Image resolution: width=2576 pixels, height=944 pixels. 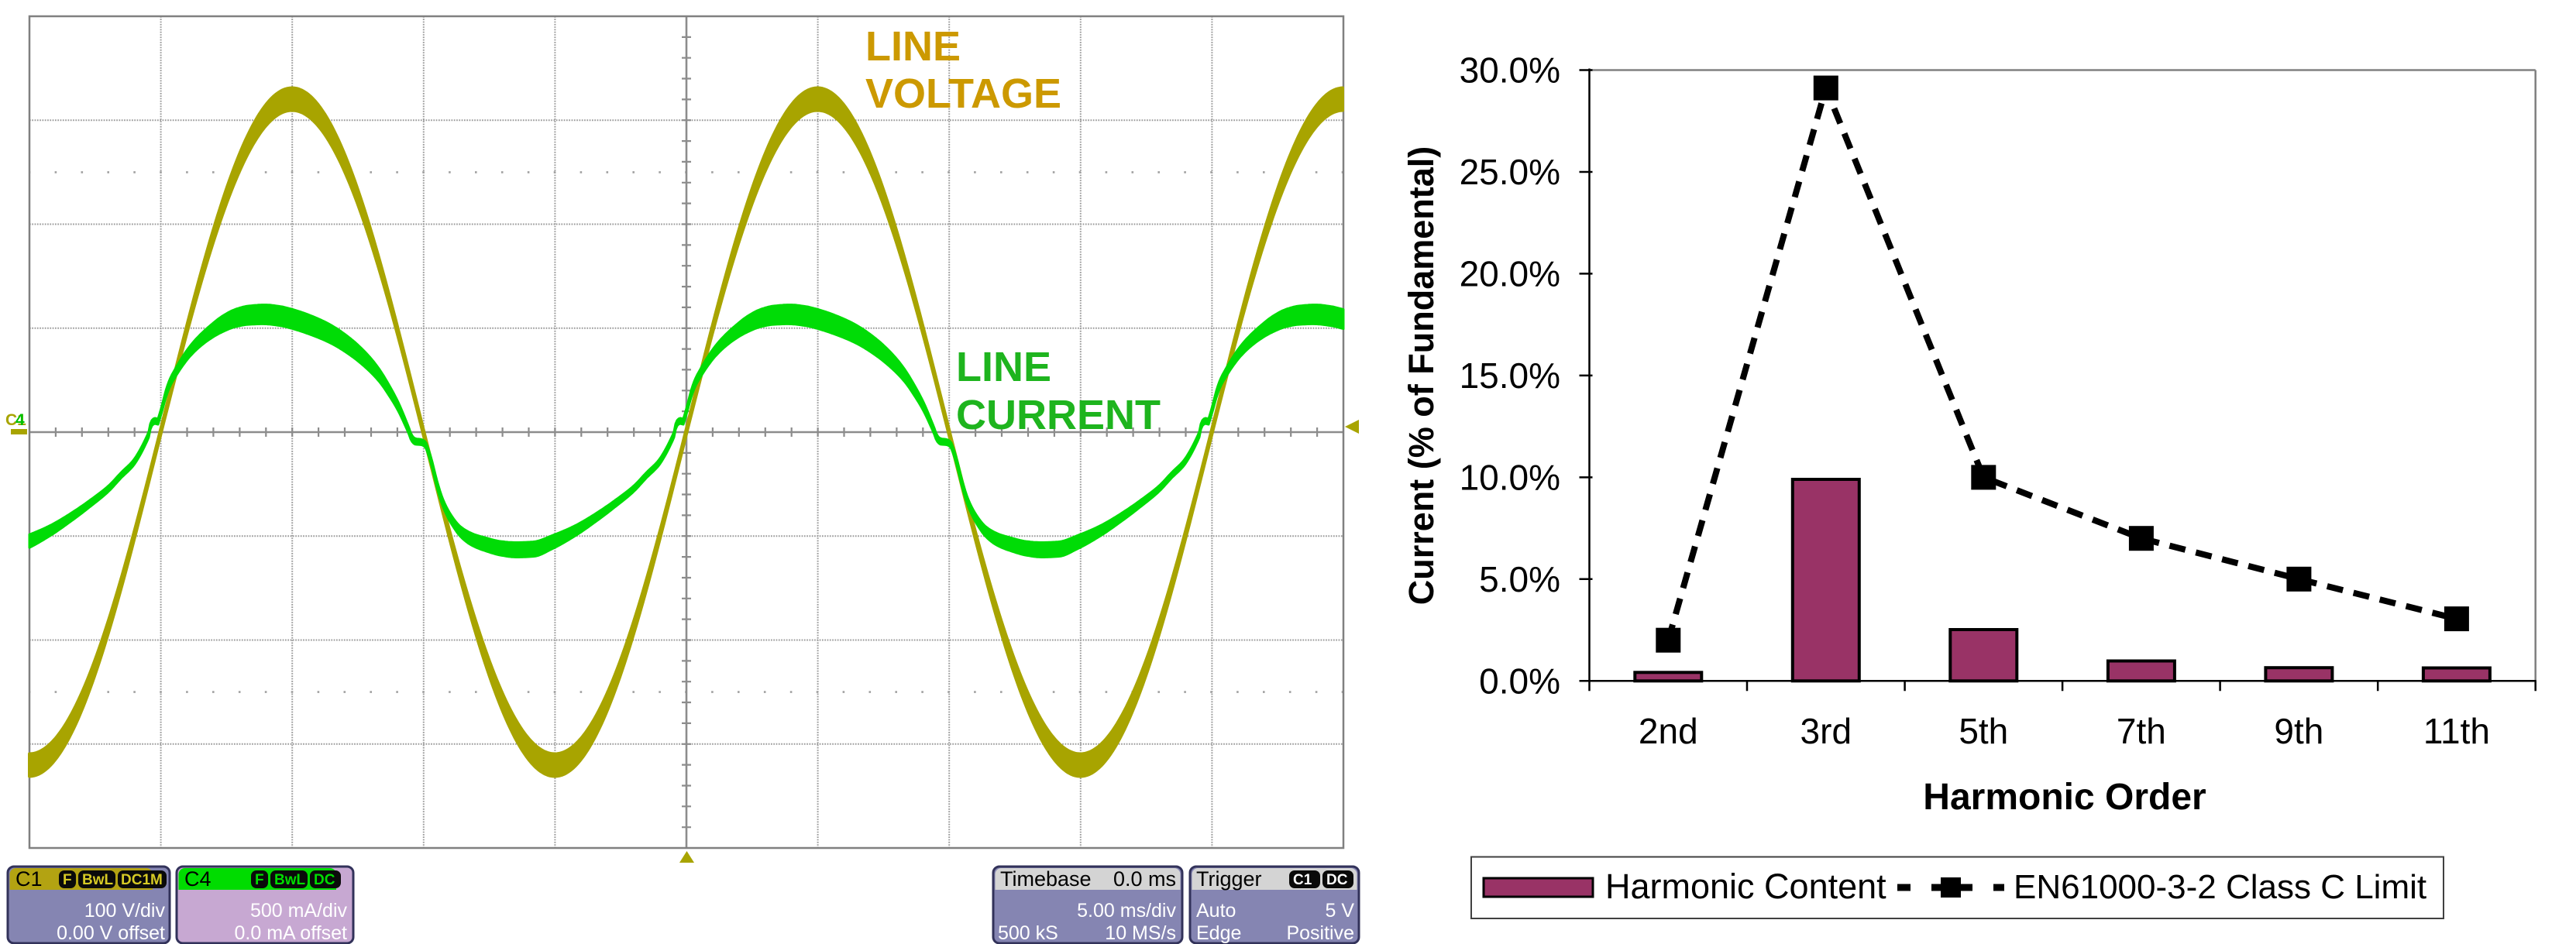 What do you see at coordinates (1510, 477) in the screenshot?
I see `svg-text: 10.0%` at bounding box center [1510, 477].